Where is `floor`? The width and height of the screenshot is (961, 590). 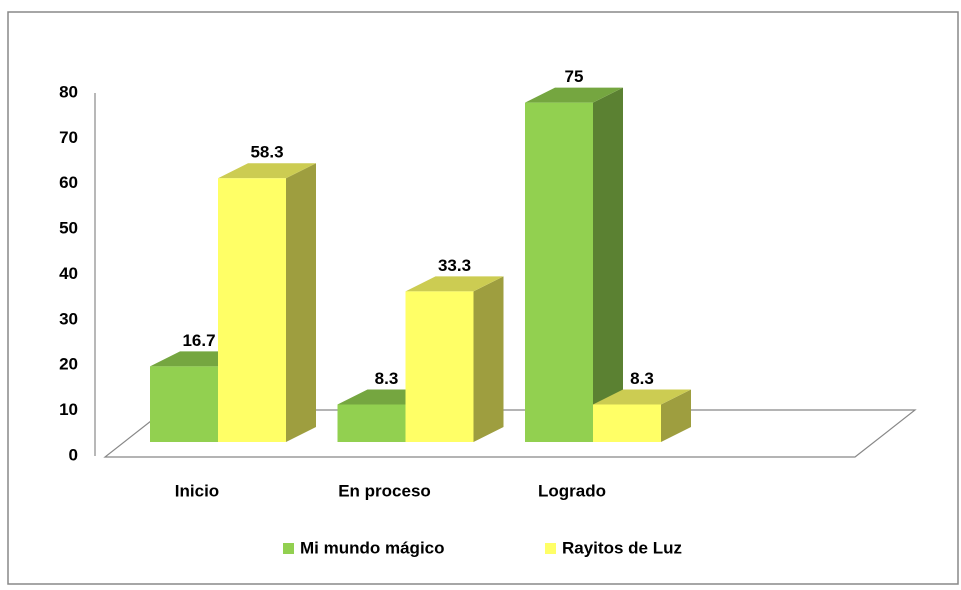
floor is located at coordinates (510, 433).